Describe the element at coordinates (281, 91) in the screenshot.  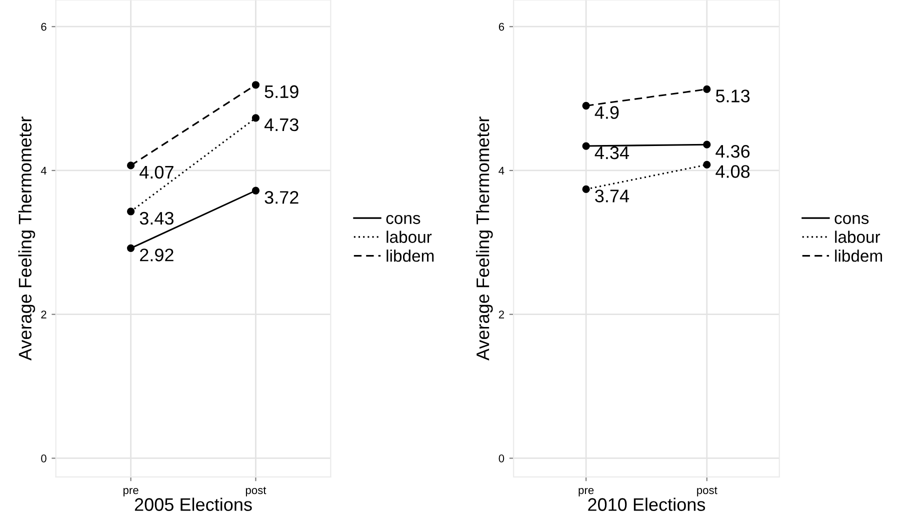
I see `data-label: 5.19` at that location.